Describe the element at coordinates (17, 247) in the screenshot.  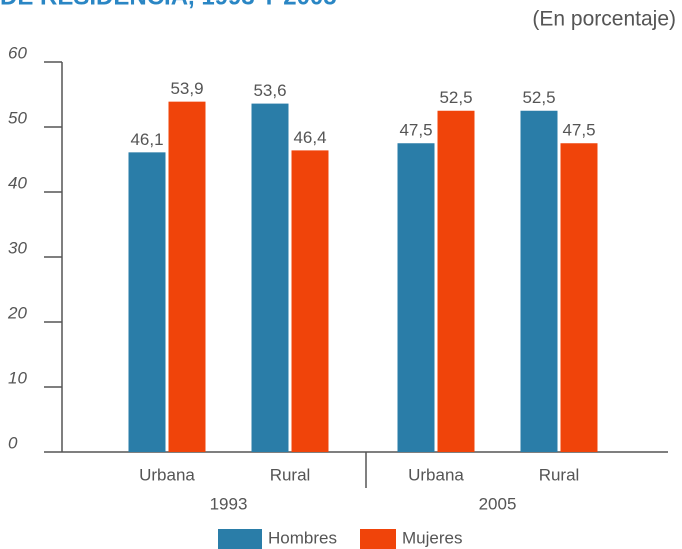
I see `y-tick-label: 30` at that location.